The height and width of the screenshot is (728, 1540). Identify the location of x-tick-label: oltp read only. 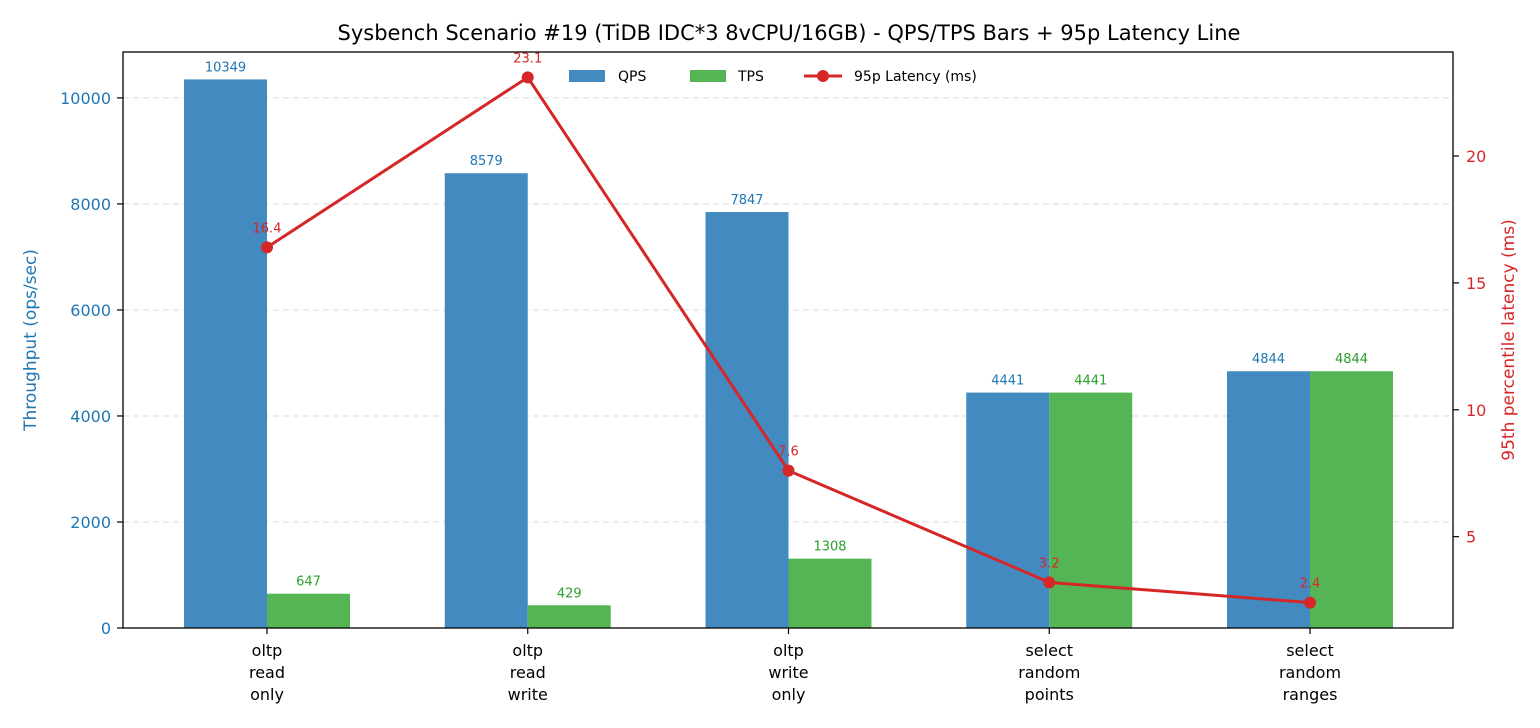
(267, 672).